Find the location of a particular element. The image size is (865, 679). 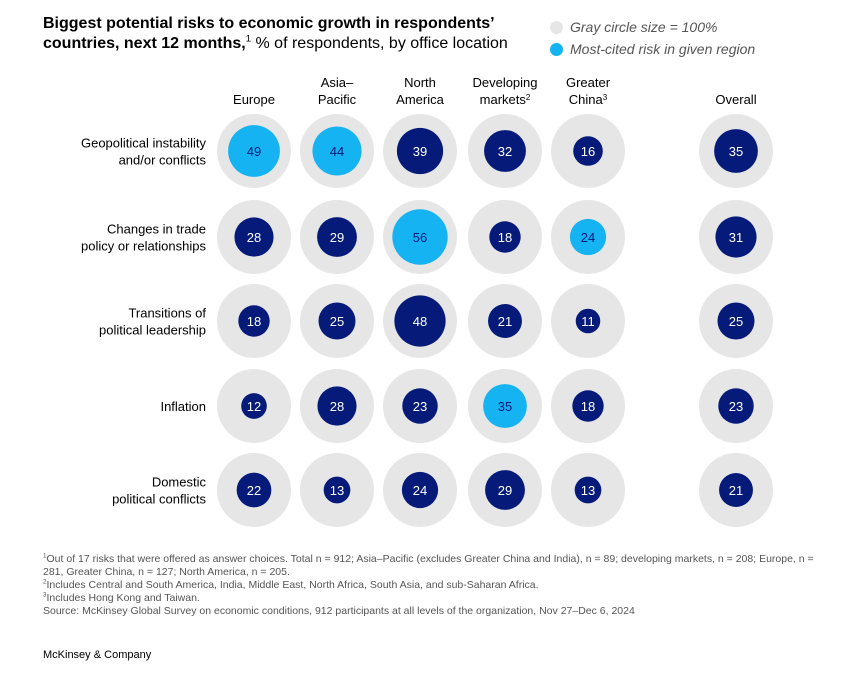

value-label: 39 is located at coordinates (420, 151).